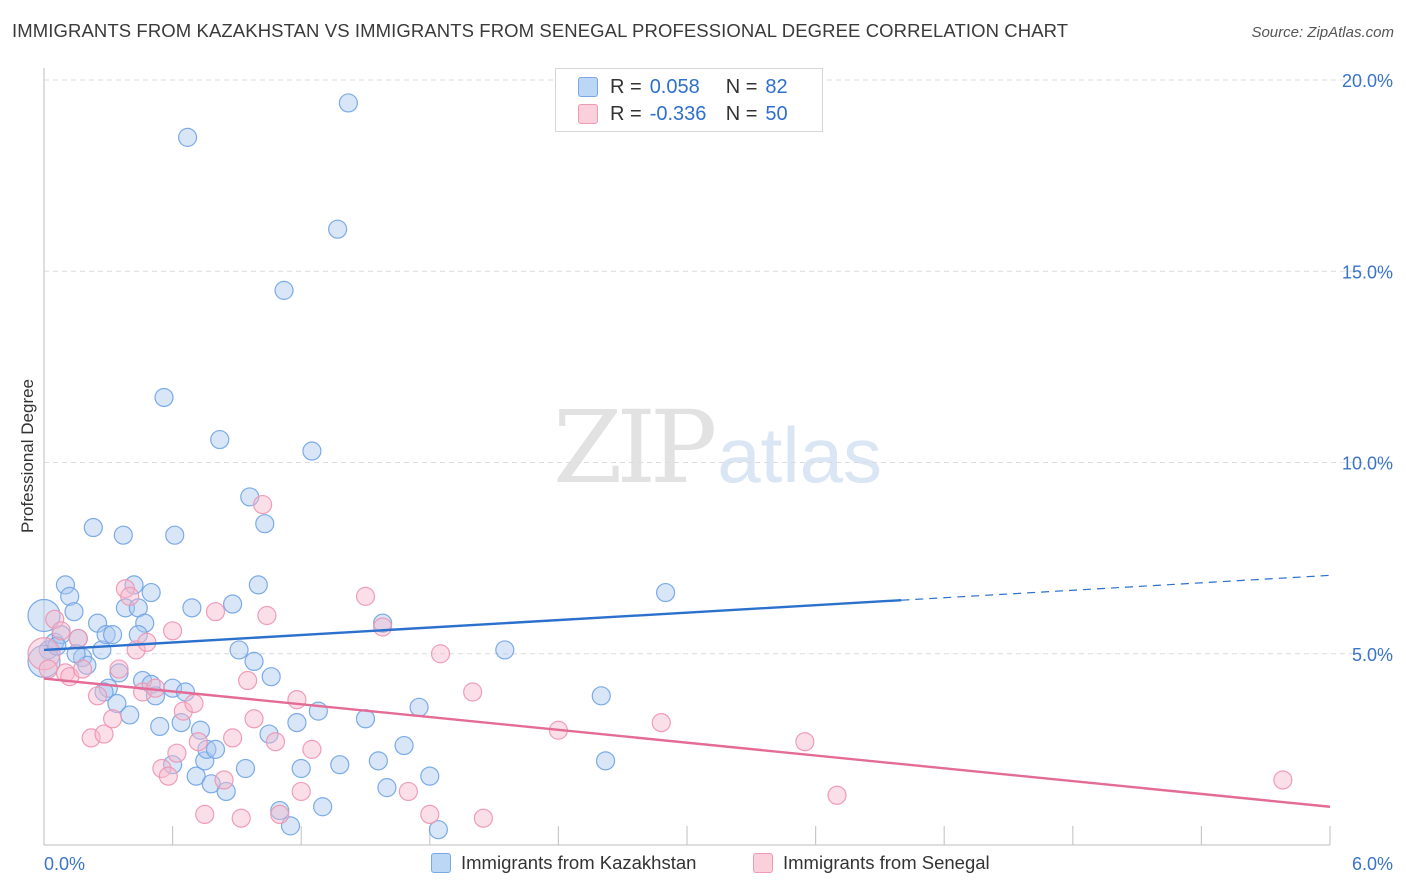  Describe the element at coordinates (763, 863) in the screenshot. I see `legend-swatch-senegal` at that location.